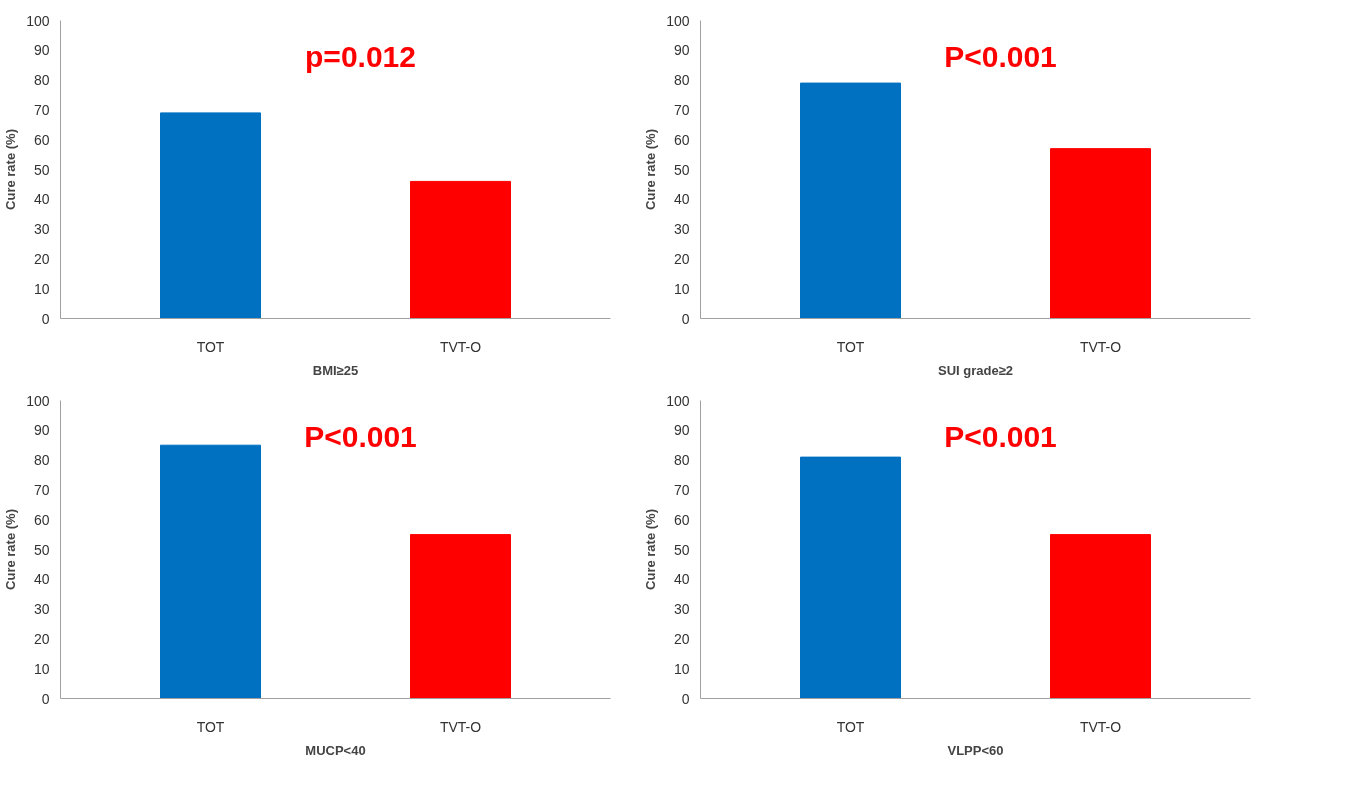  Describe the element at coordinates (335, 370) in the screenshot. I see `x-axis-title: BMI≥25` at that location.